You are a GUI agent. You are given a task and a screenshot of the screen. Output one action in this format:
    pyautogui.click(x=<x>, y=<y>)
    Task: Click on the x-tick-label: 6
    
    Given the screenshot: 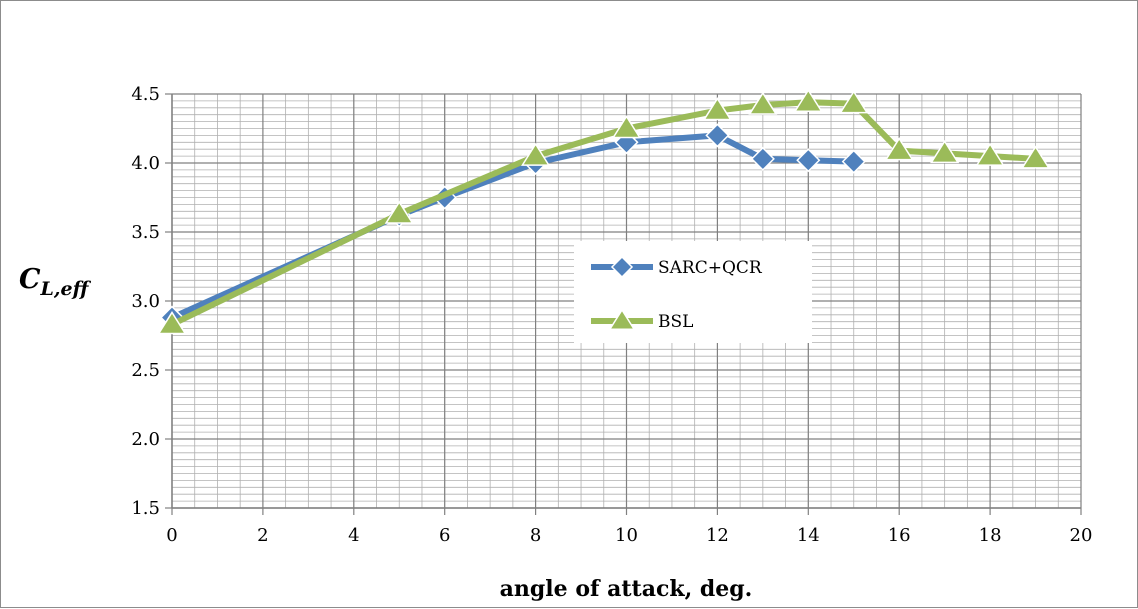 What is the action you would take?
    pyautogui.click(x=444, y=535)
    